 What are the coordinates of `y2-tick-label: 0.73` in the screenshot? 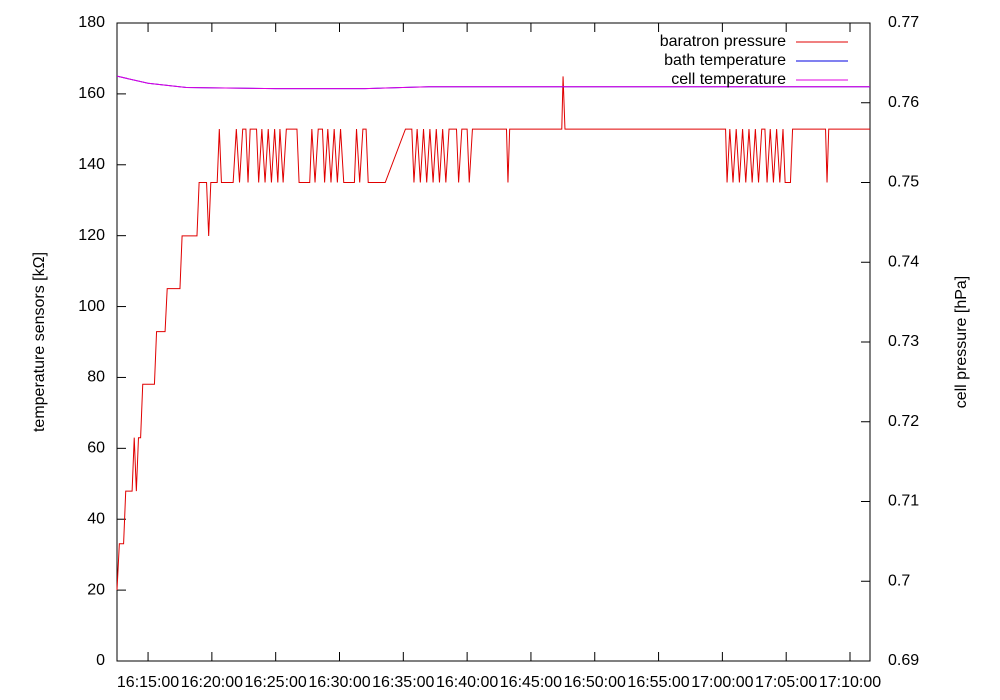 It's located at (903, 341).